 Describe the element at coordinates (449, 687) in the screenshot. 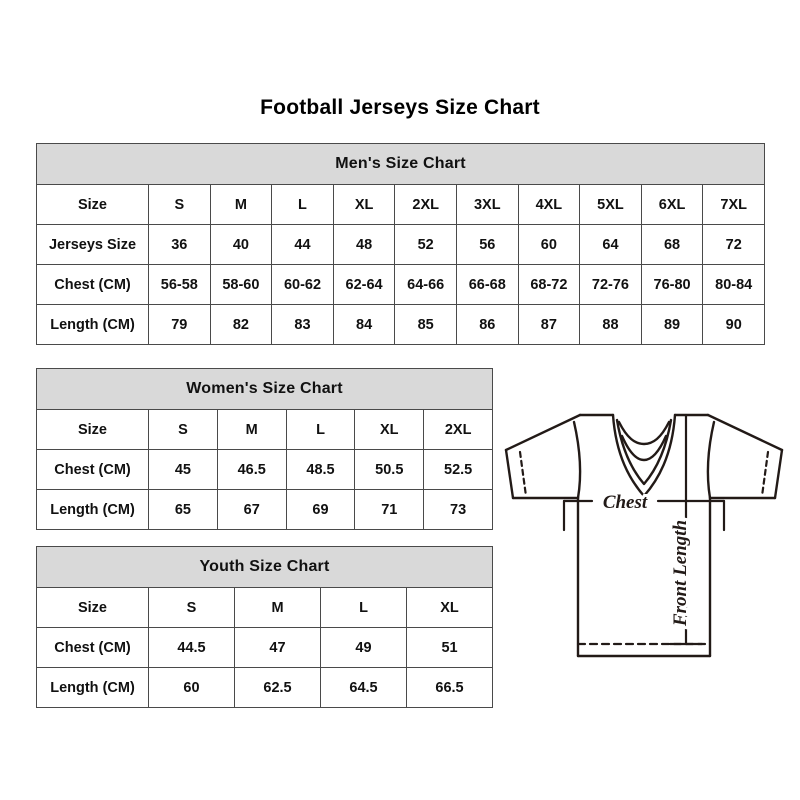

I see `youth-data-cell: 66.5` at that location.